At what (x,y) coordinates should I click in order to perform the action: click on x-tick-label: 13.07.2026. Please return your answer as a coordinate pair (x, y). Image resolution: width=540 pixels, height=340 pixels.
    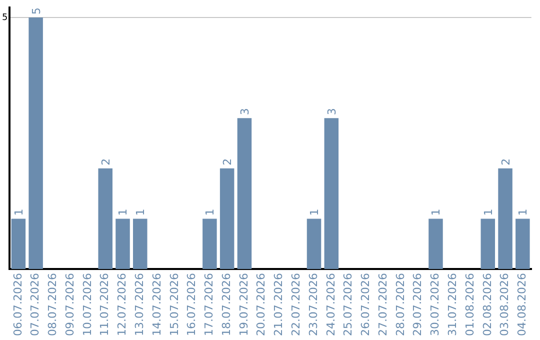
    Looking at the image, I should click on (139, 304).